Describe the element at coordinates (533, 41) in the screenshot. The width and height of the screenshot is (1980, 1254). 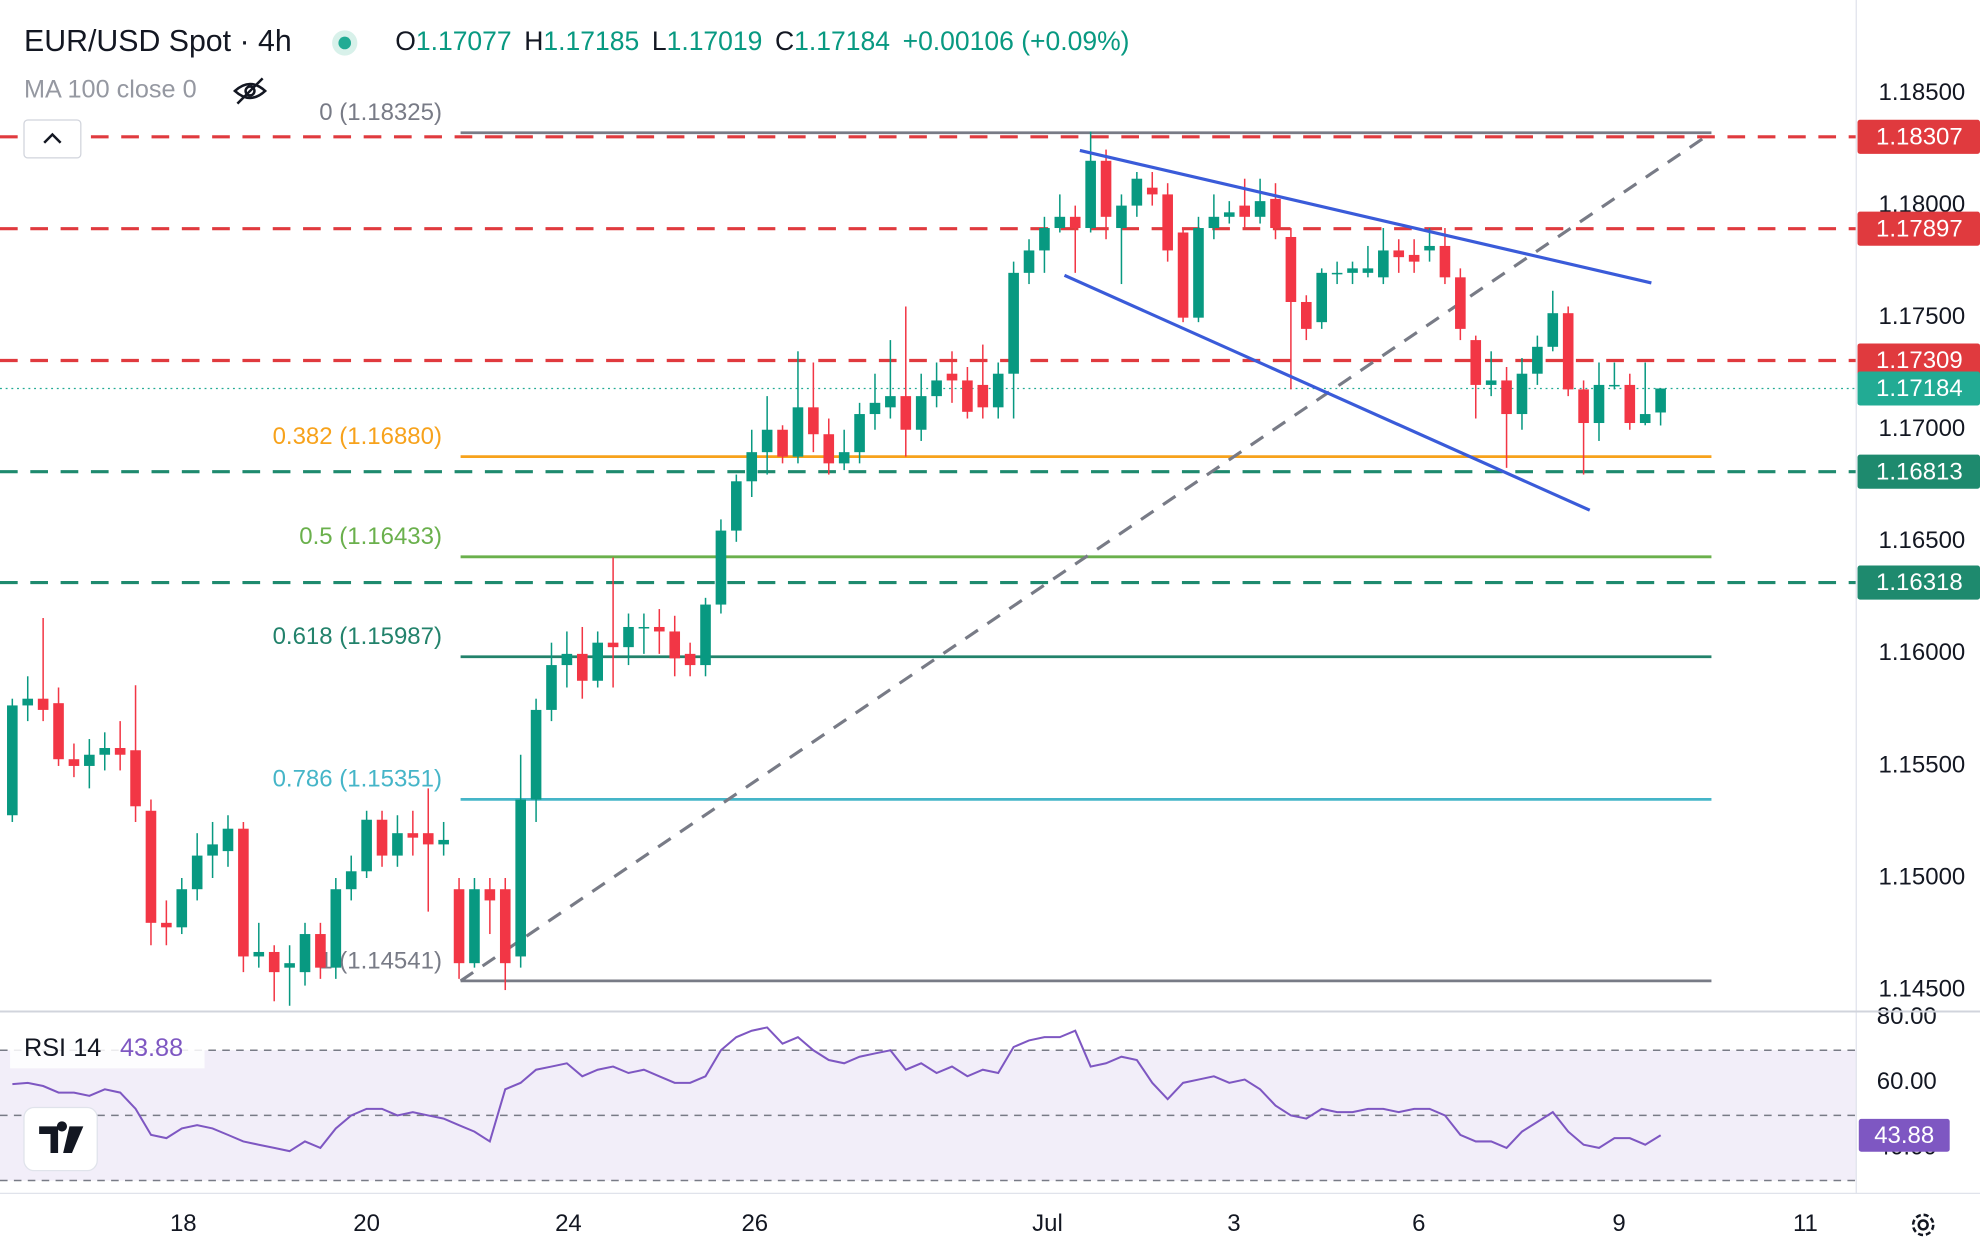
I see `ohlc-key: H` at that location.